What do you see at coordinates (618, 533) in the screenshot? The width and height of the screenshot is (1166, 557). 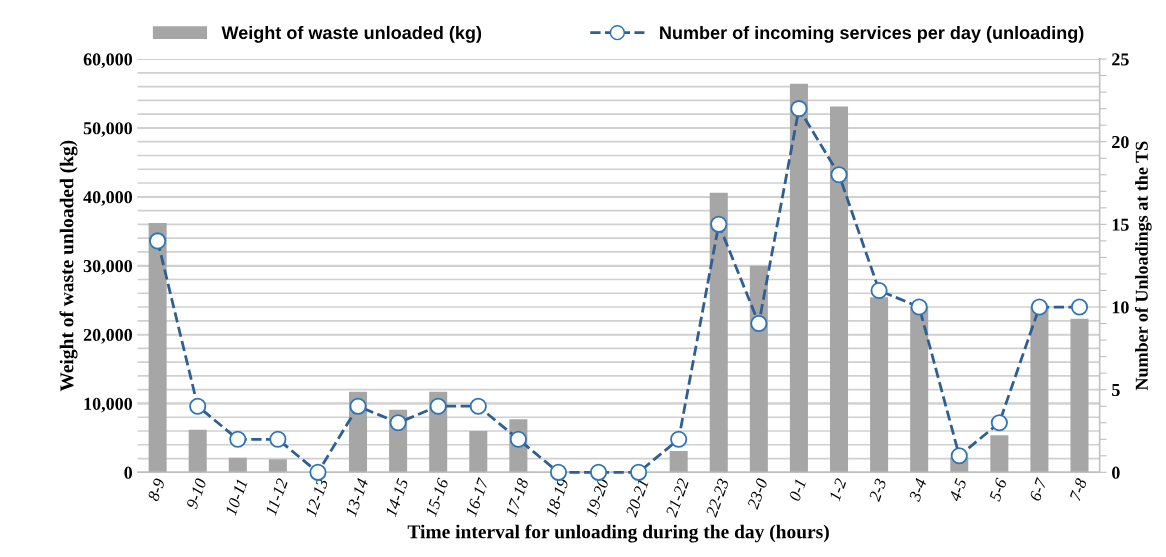 I see `x-axis-title: Time interval for unloading during the day (hours)` at bounding box center [618, 533].